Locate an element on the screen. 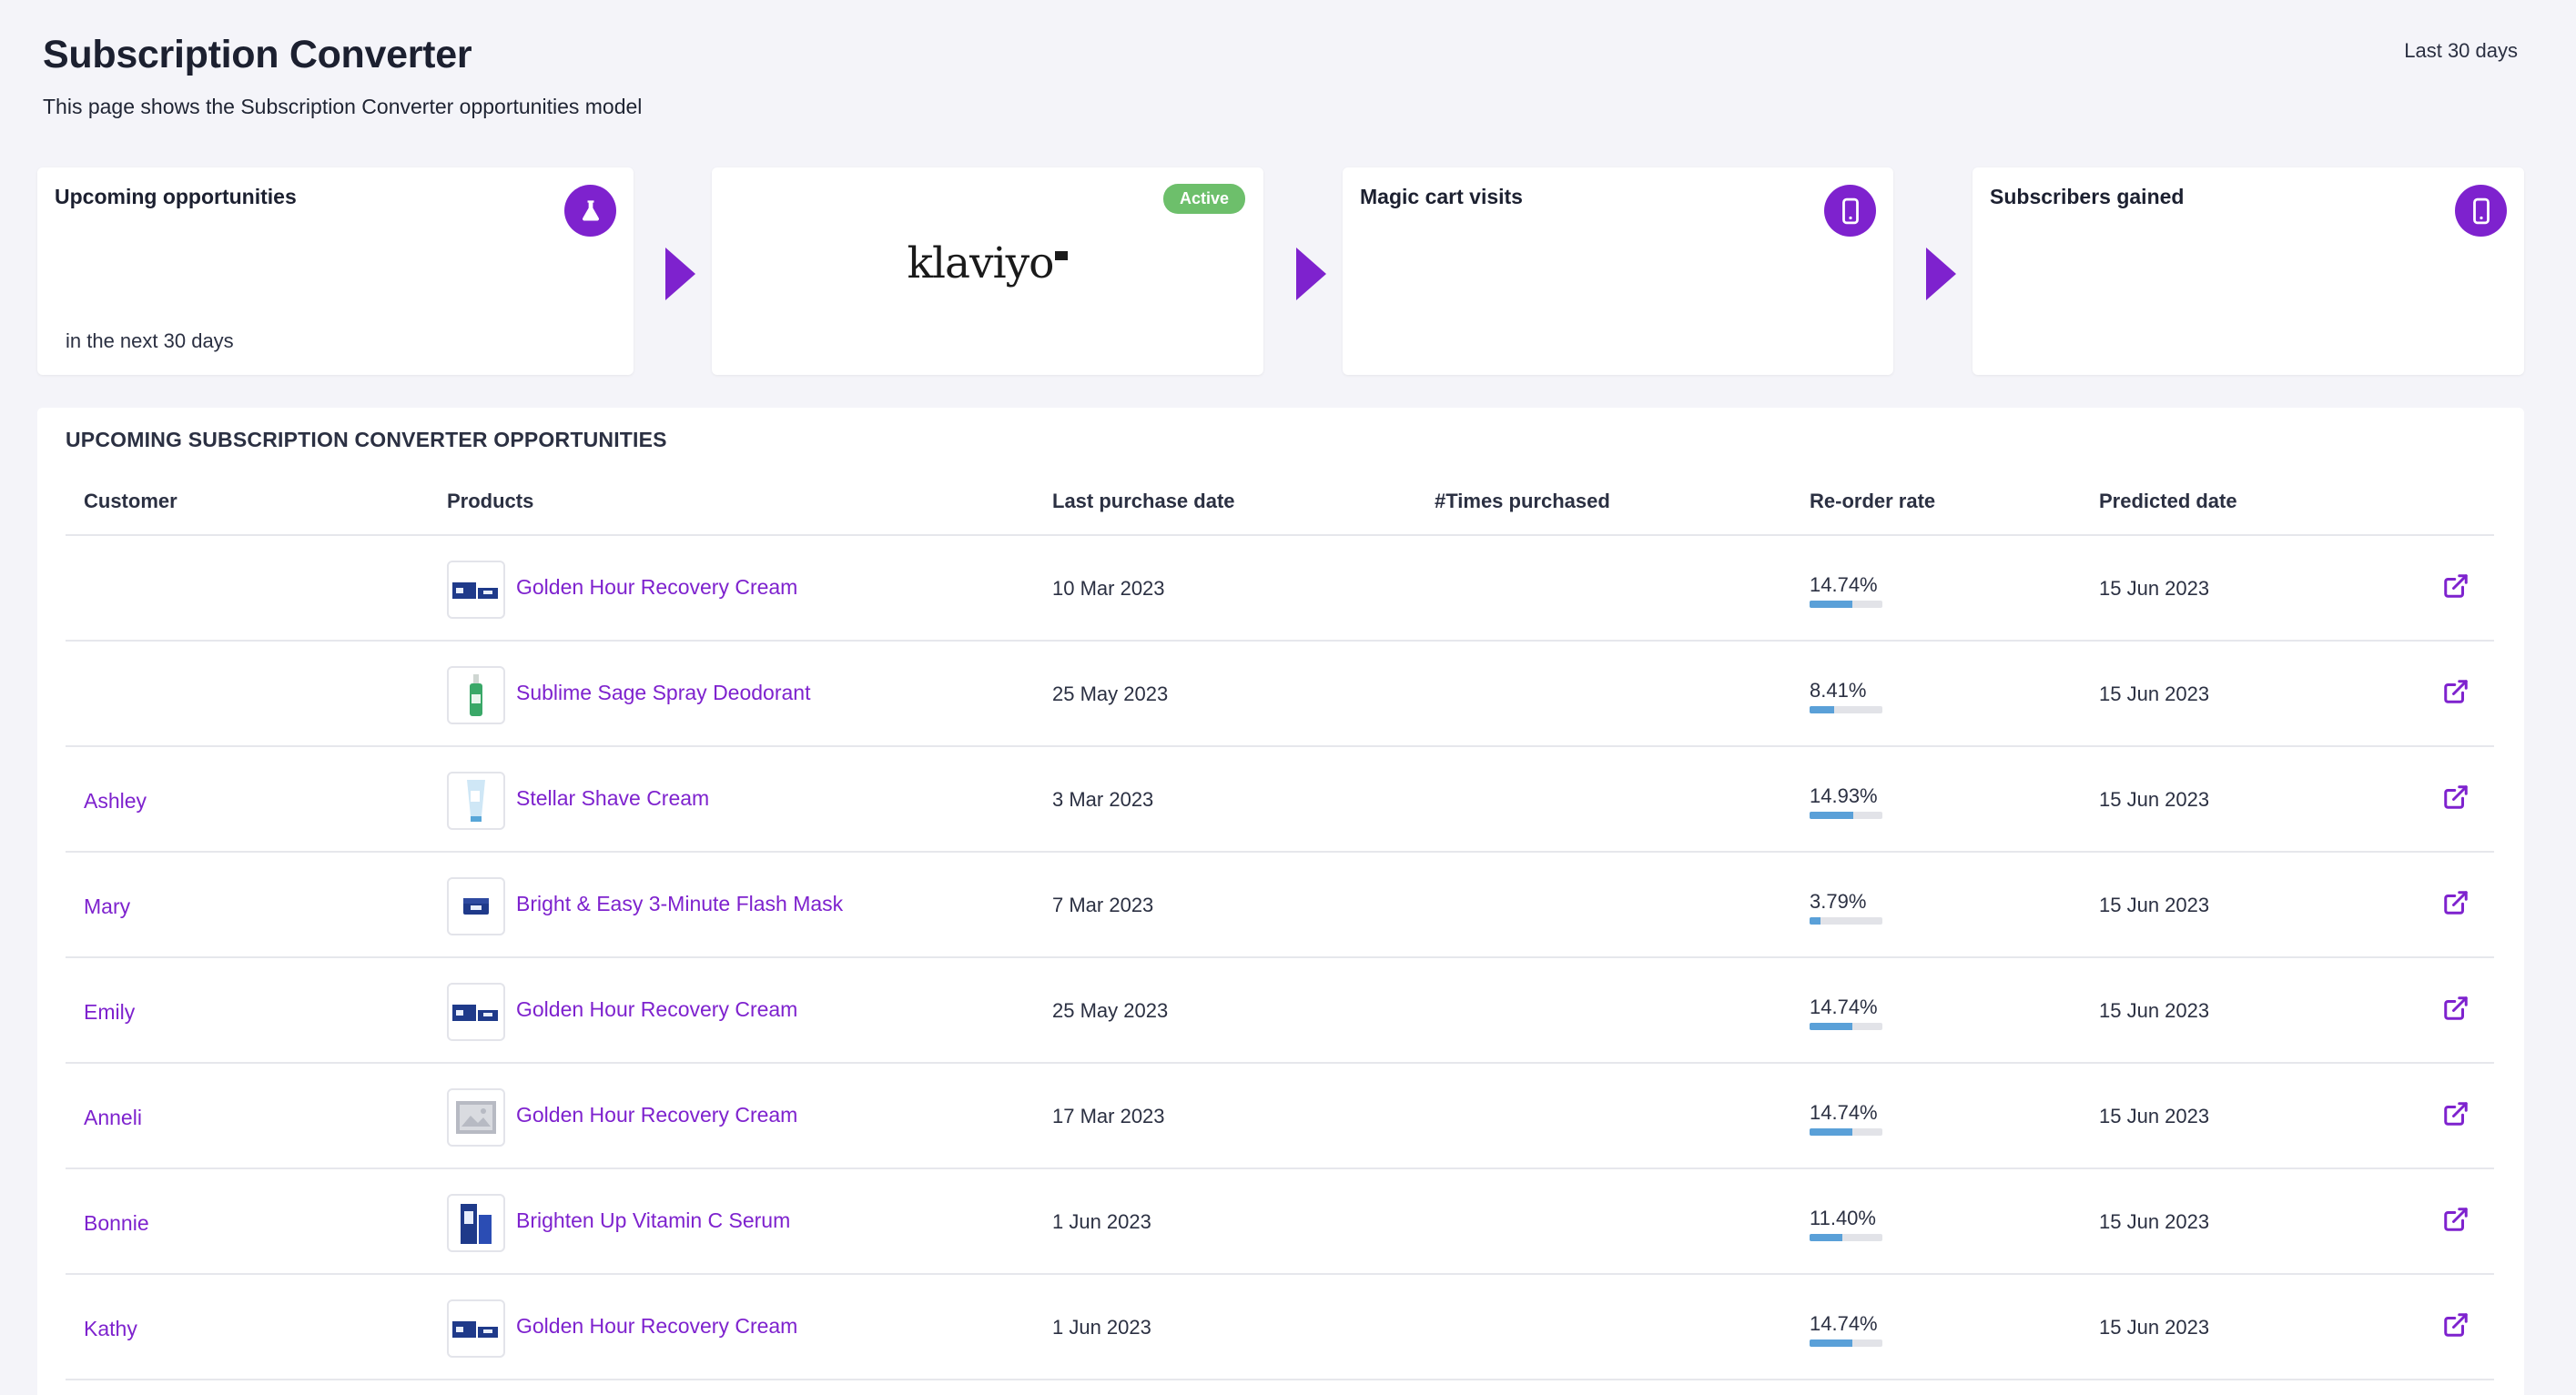 This screenshot has height=1395, width=2576. customer-link: Bonnie is located at coordinates (116, 1223).